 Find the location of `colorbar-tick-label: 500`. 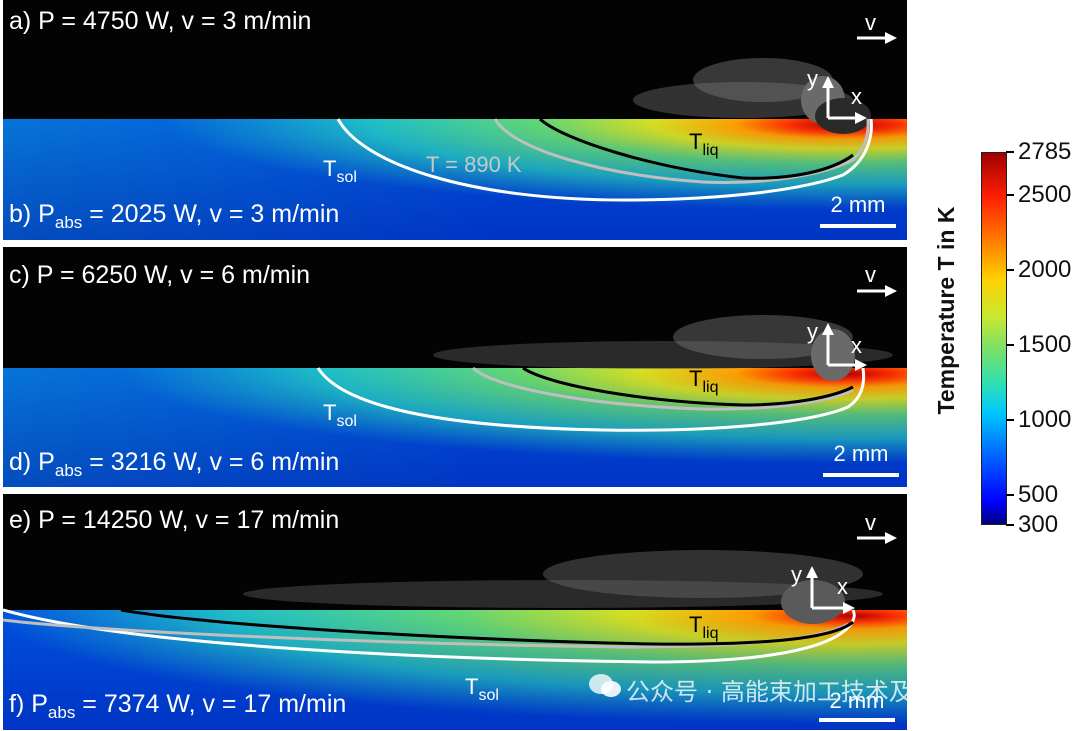

colorbar-tick-label: 500 is located at coordinates (1038, 494).